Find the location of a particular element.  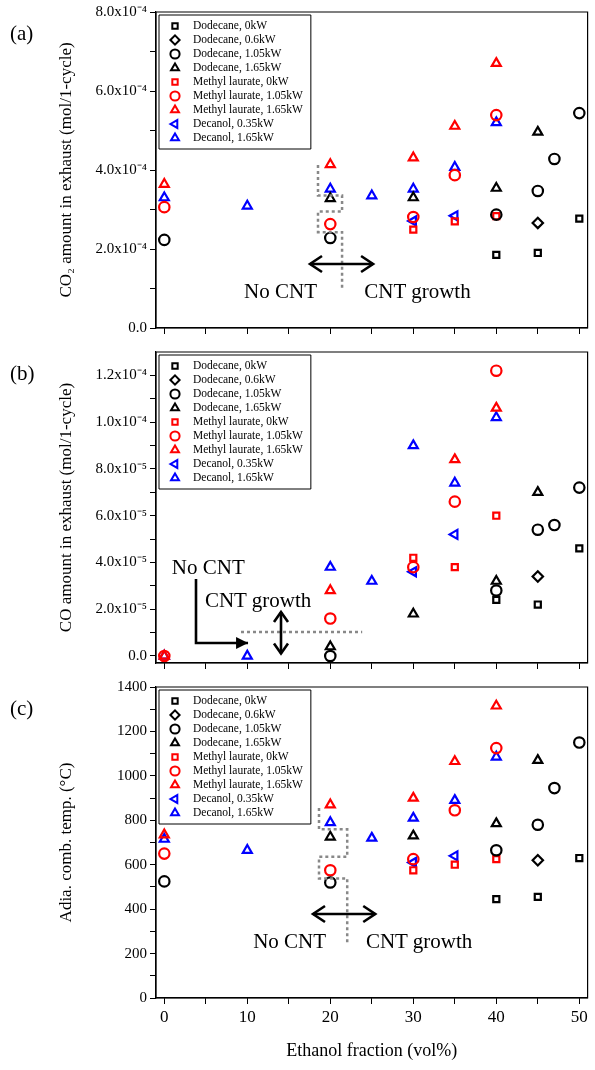

y-tick-label: 6.0x10⁻⁵ is located at coordinates (121, 514).